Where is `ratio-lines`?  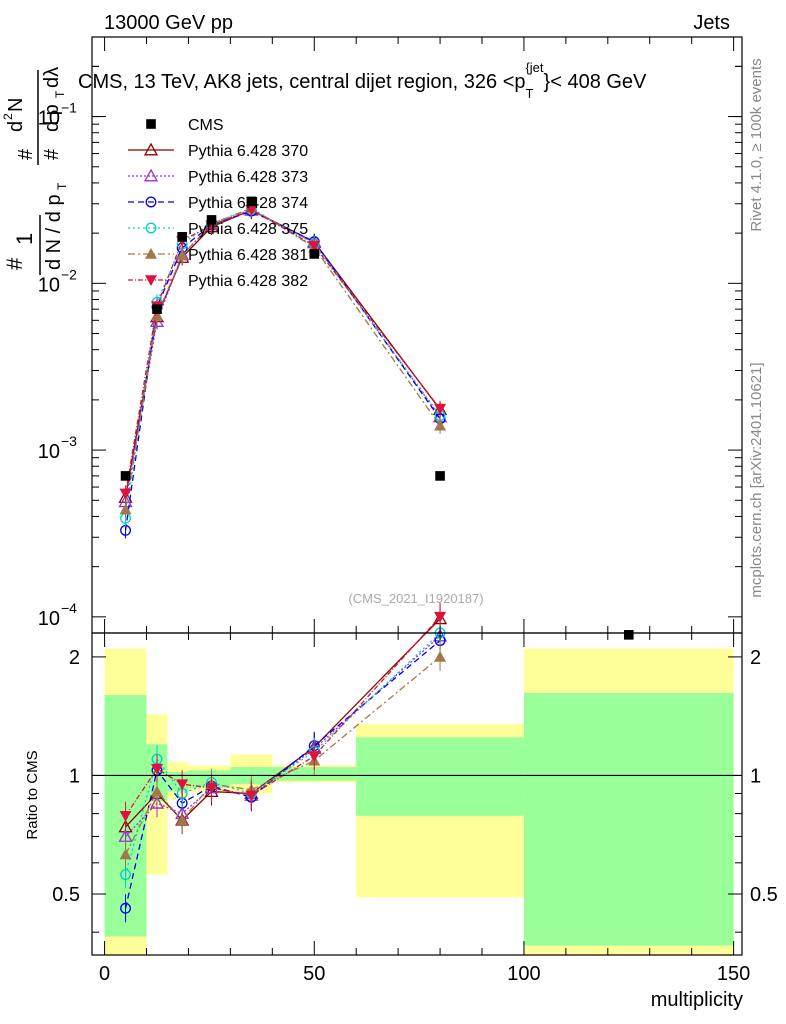 ratio-lines is located at coordinates (283, 762).